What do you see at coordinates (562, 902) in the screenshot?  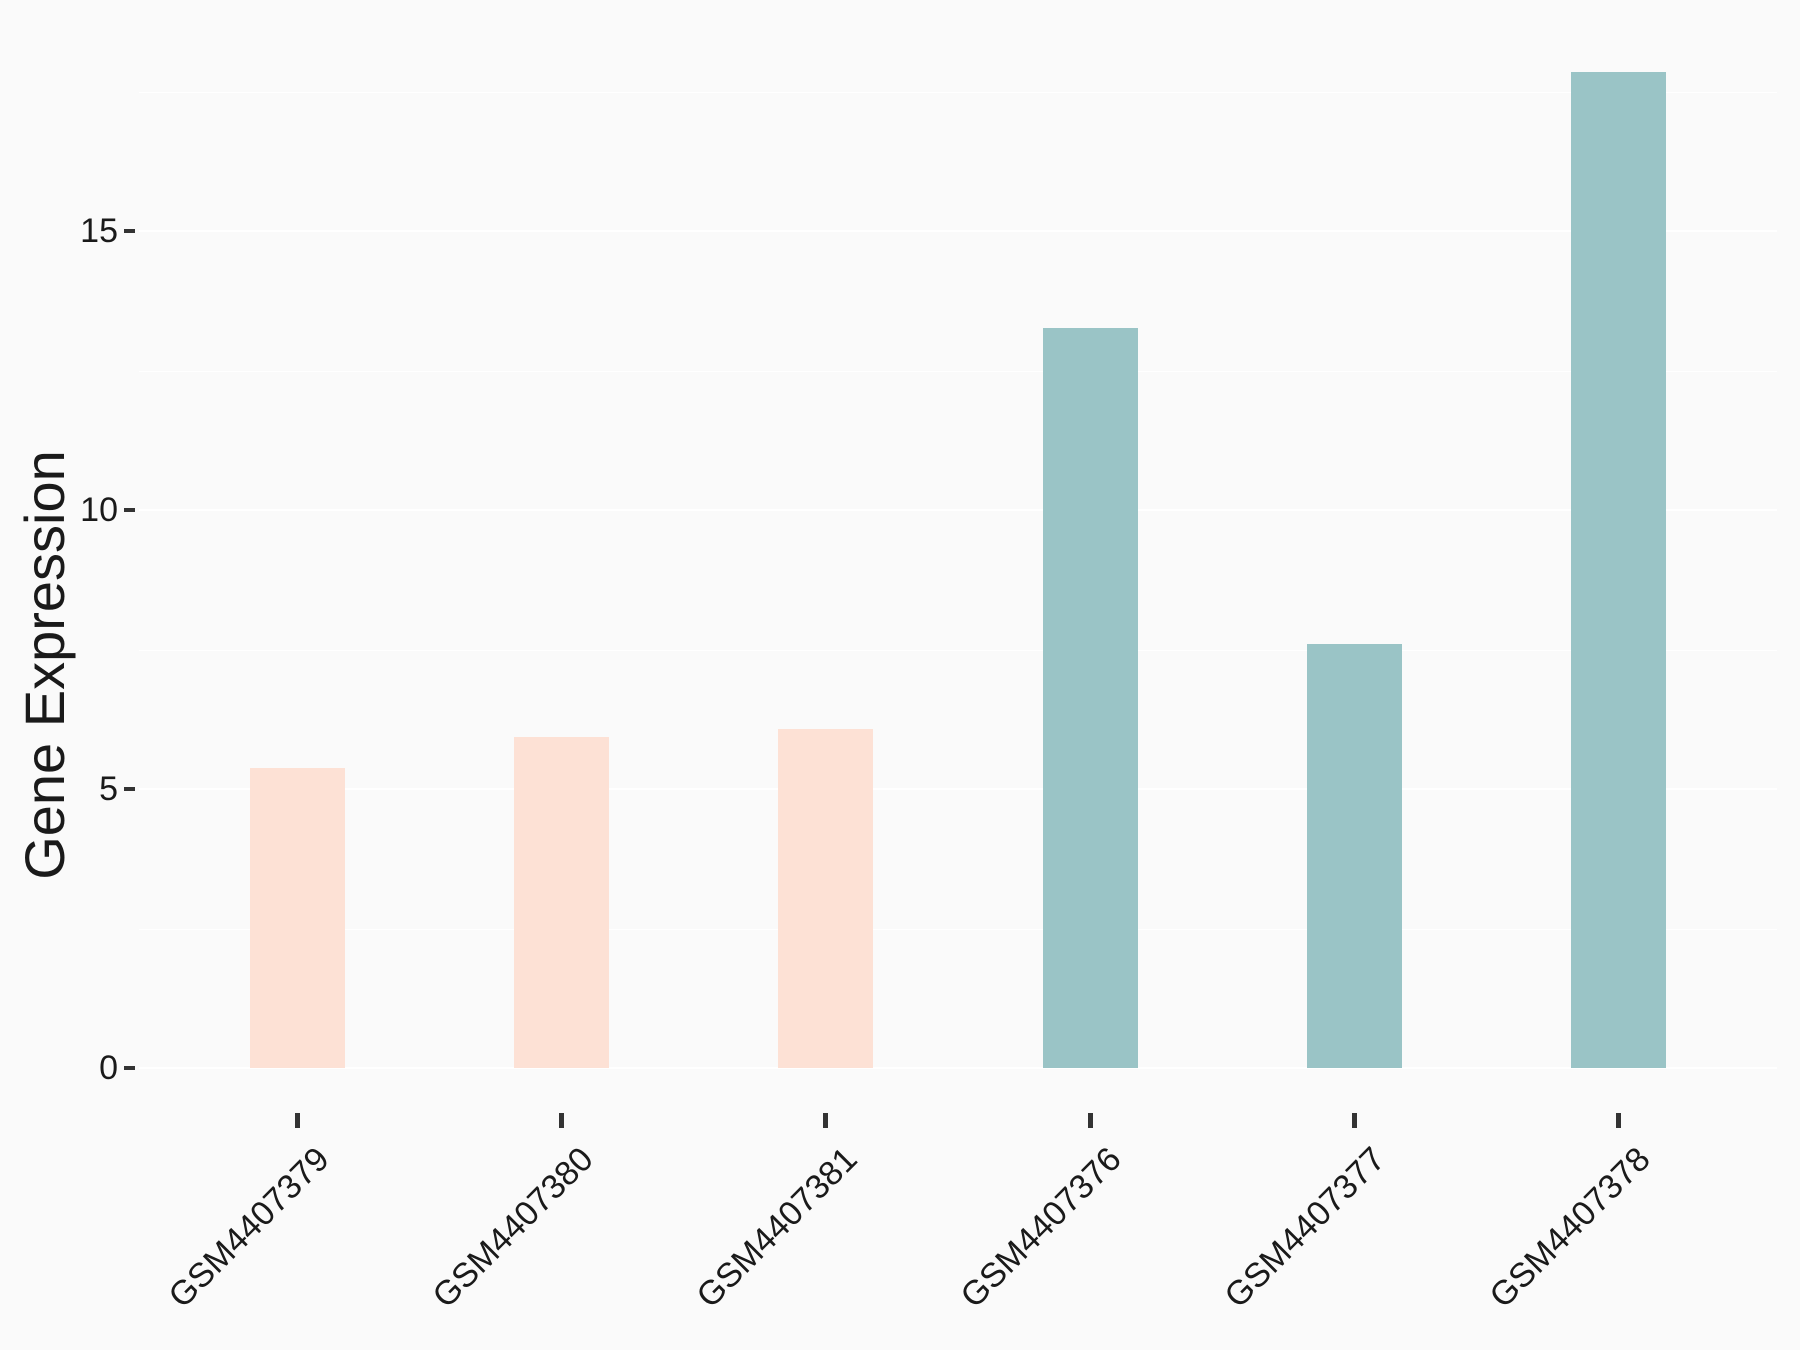 I see `bar-gsm4407380` at bounding box center [562, 902].